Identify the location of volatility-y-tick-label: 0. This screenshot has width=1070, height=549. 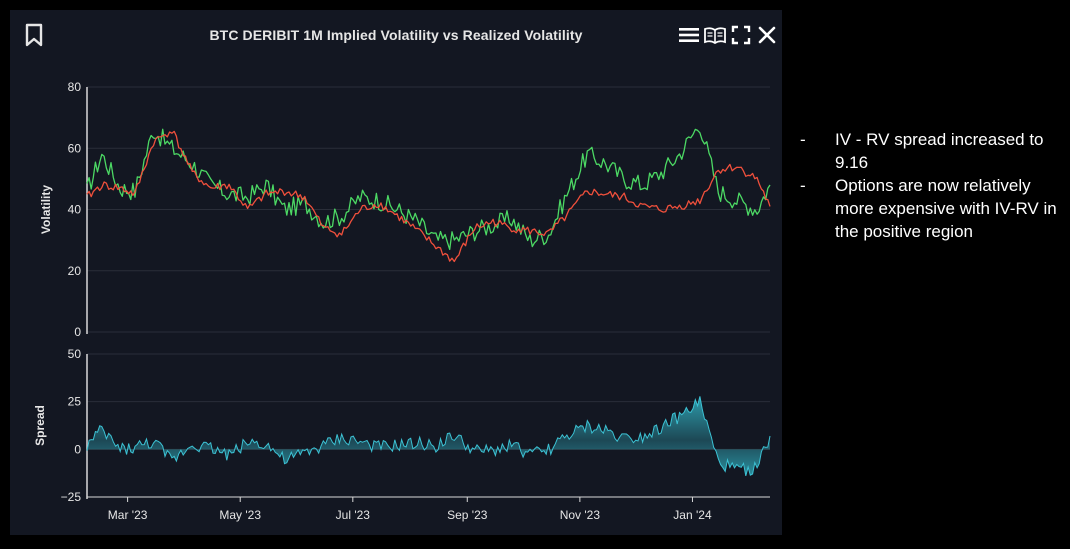
(77, 332).